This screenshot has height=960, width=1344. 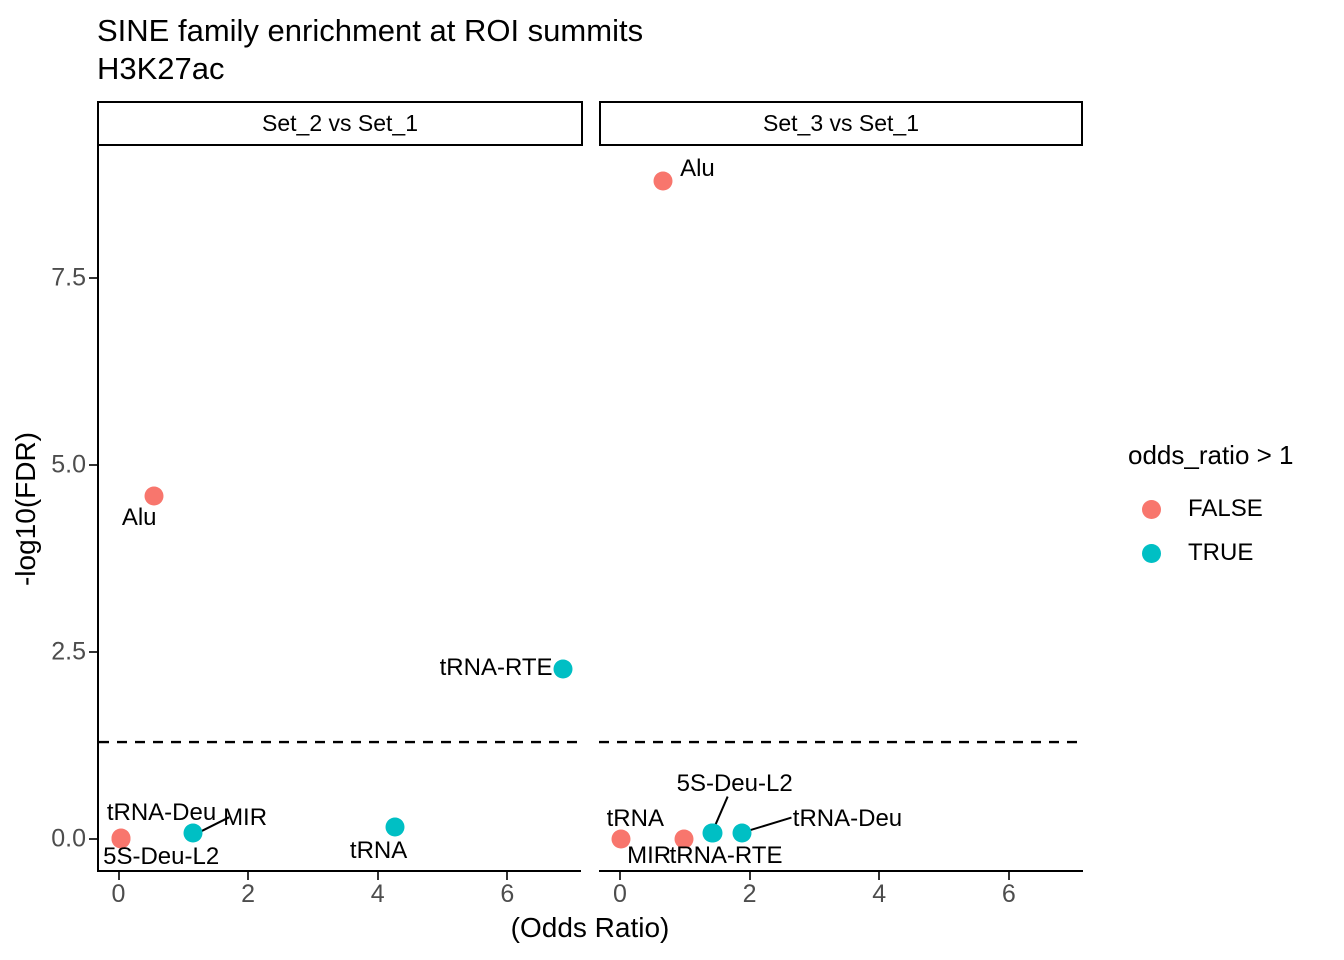 What do you see at coordinates (1211, 455) in the screenshot?
I see `legend-title: odds_ratio > 1` at bounding box center [1211, 455].